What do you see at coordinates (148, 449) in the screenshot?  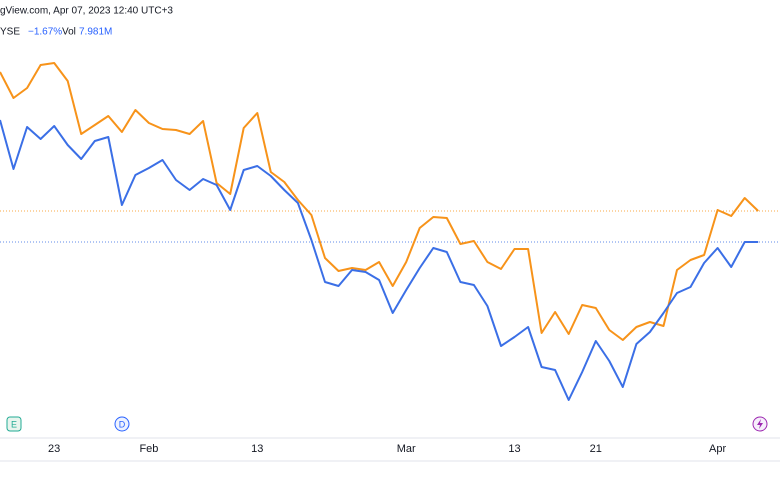 I see `x-tick-label: Feb` at bounding box center [148, 449].